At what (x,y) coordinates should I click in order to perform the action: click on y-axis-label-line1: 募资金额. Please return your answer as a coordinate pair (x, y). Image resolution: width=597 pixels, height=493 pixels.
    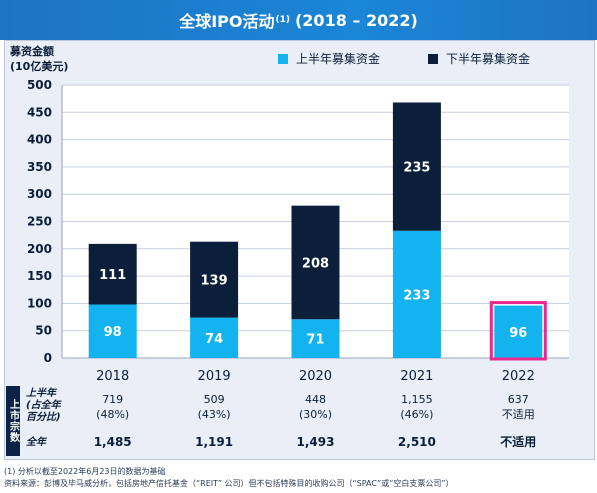
    Looking at the image, I should click on (32, 51).